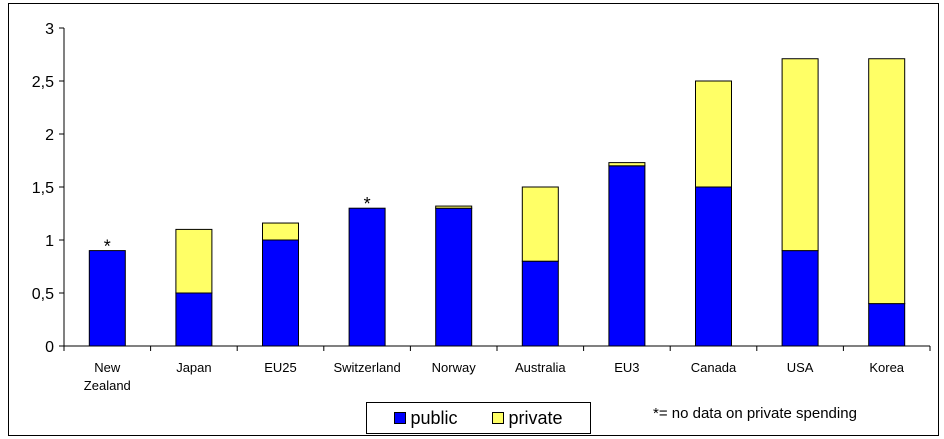  Describe the element at coordinates (107, 376) in the screenshot. I see `x-category-label: New Zealand` at that location.